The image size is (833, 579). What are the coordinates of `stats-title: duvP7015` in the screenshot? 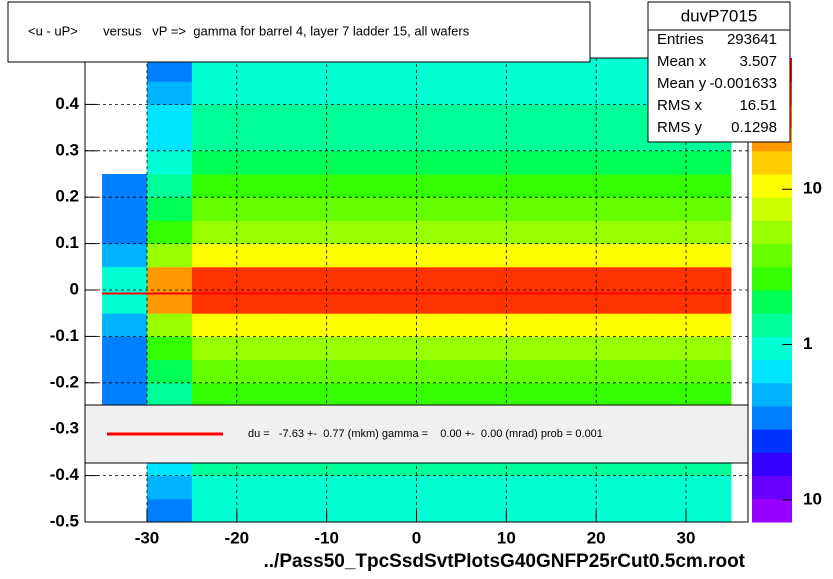 It's located at (719, 15).